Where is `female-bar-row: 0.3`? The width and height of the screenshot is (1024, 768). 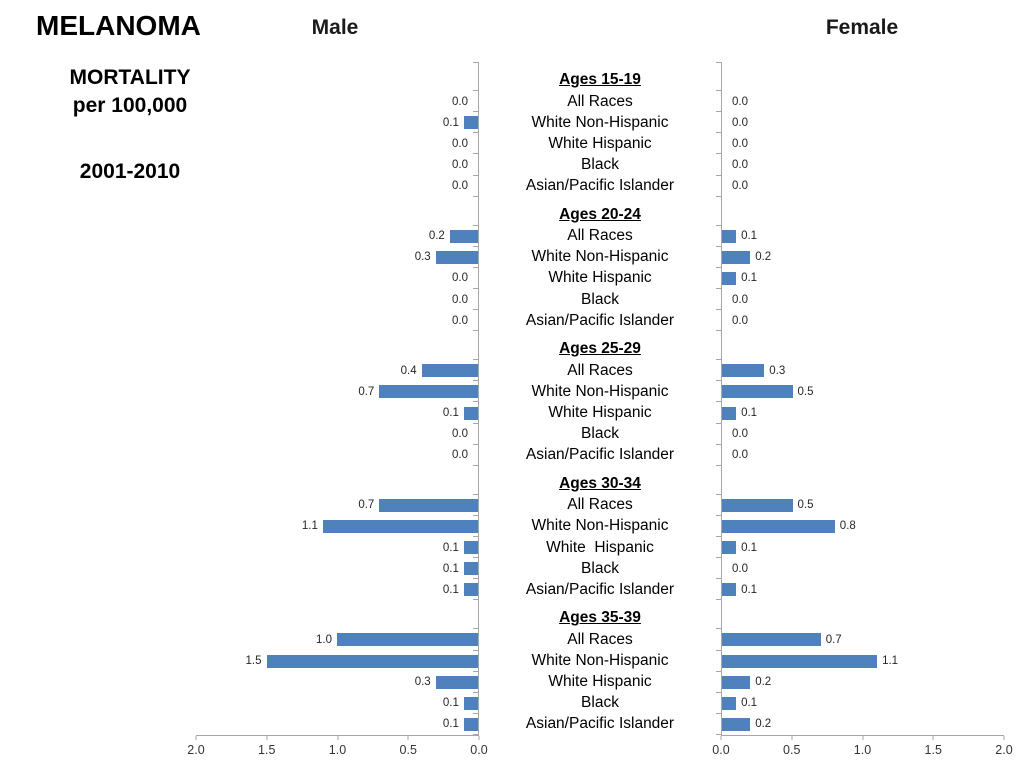 female-bar-row: 0.3 is located at coordinates (860, 371).